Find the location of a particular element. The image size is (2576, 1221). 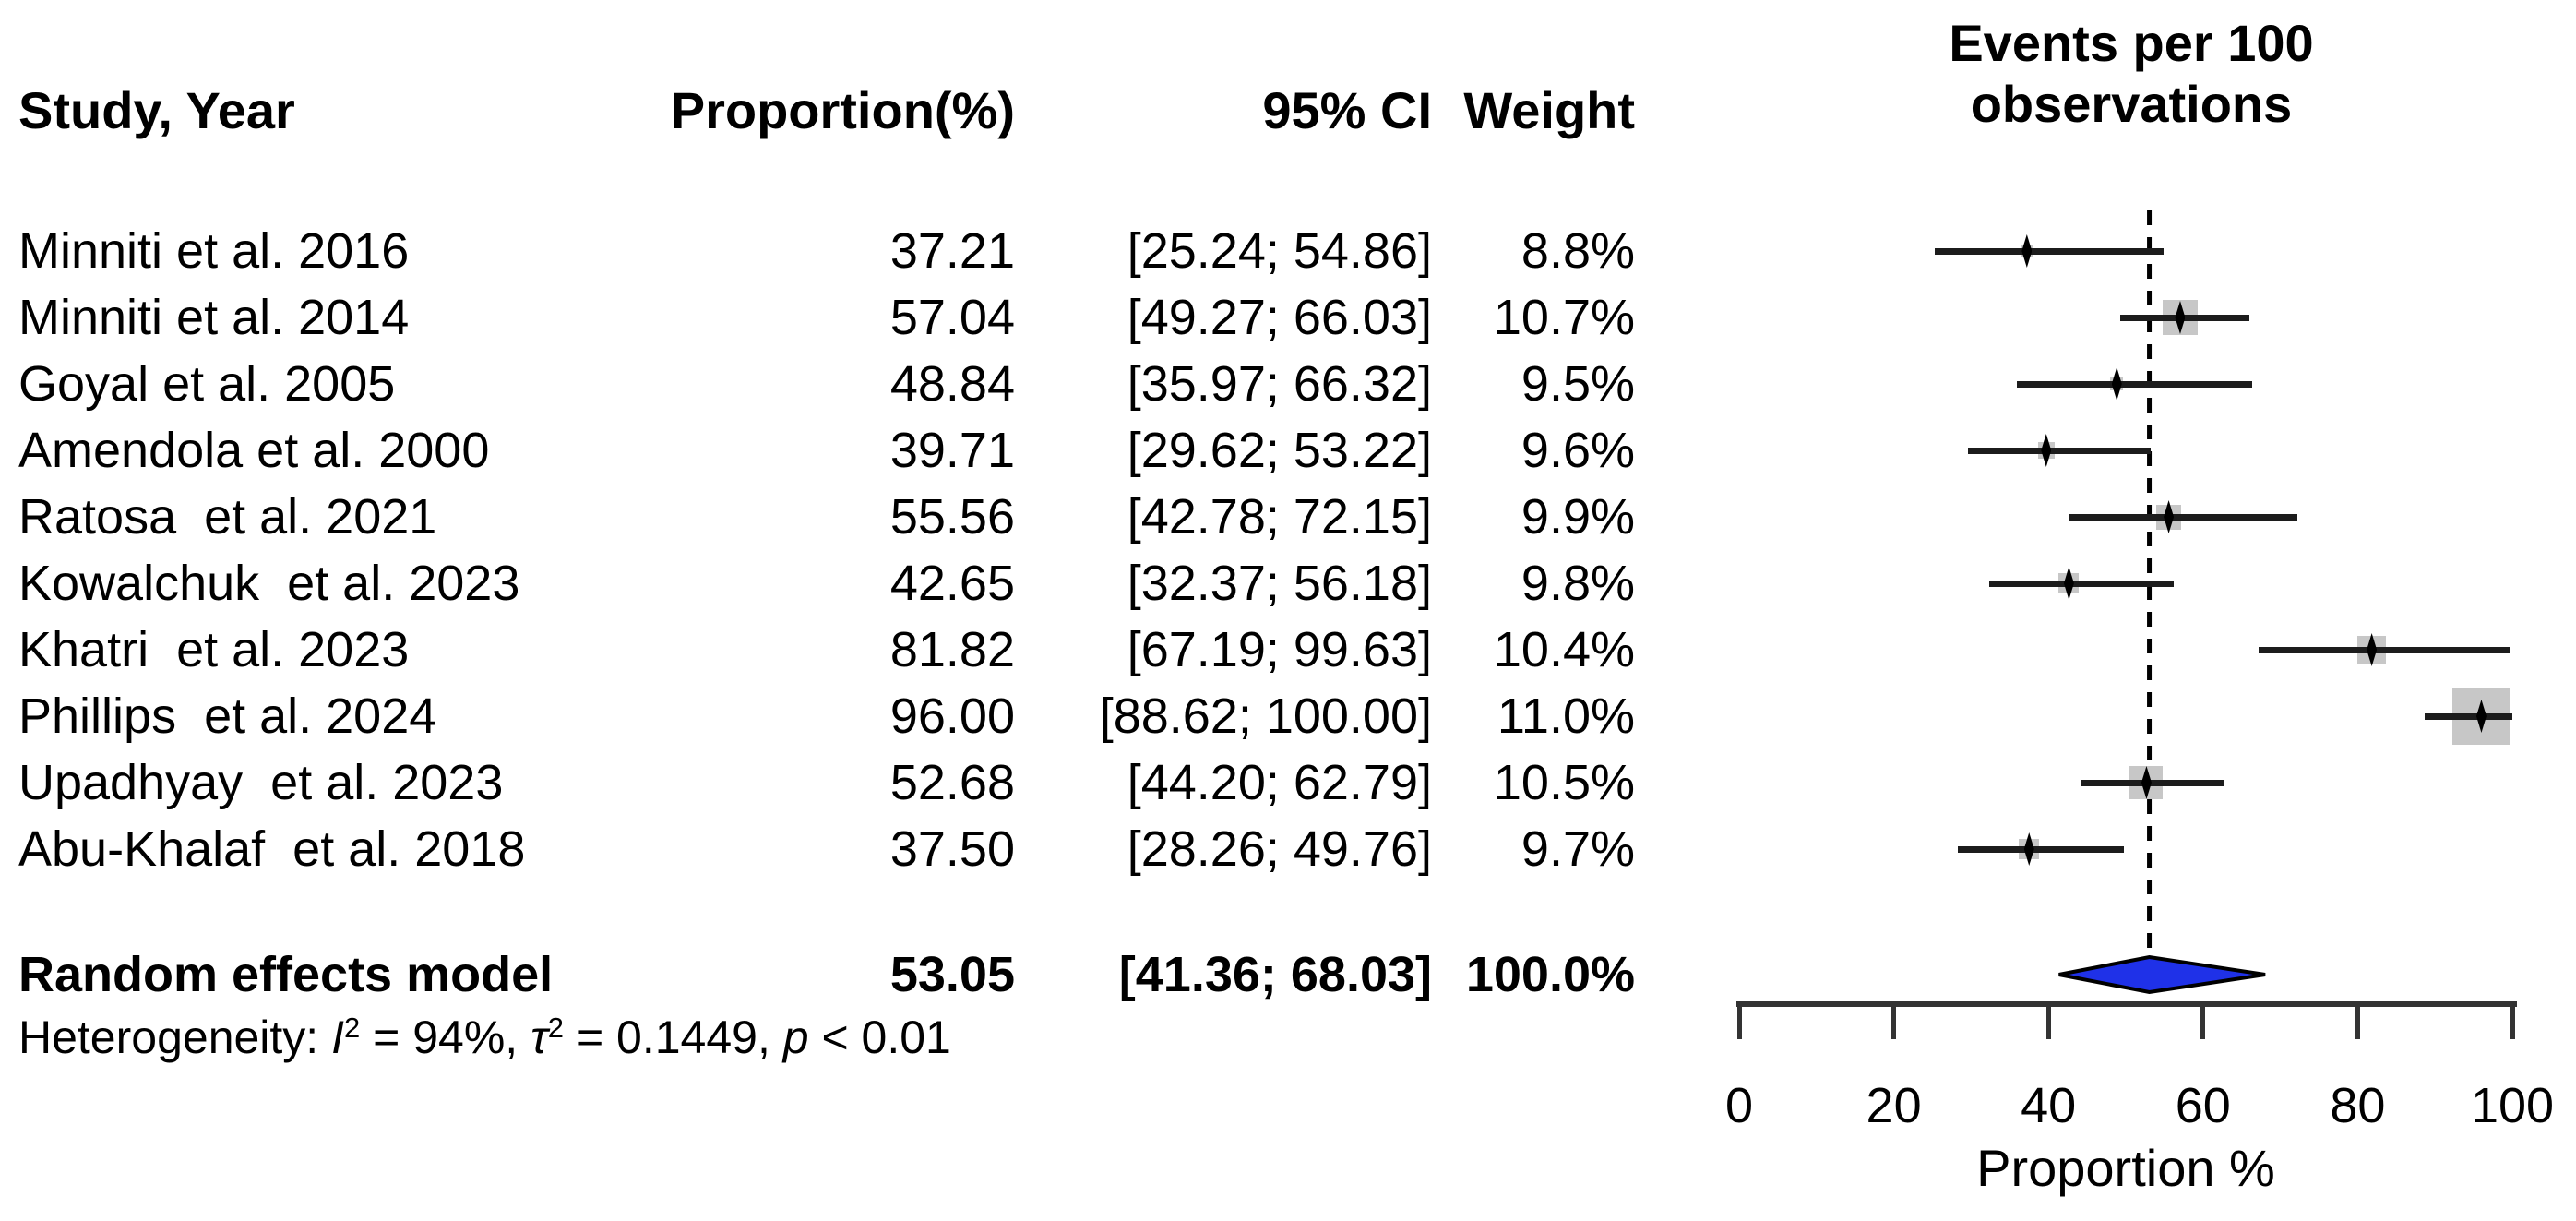

ci-value: [29.62; 53.22] is located at coordinates (1279, 450).